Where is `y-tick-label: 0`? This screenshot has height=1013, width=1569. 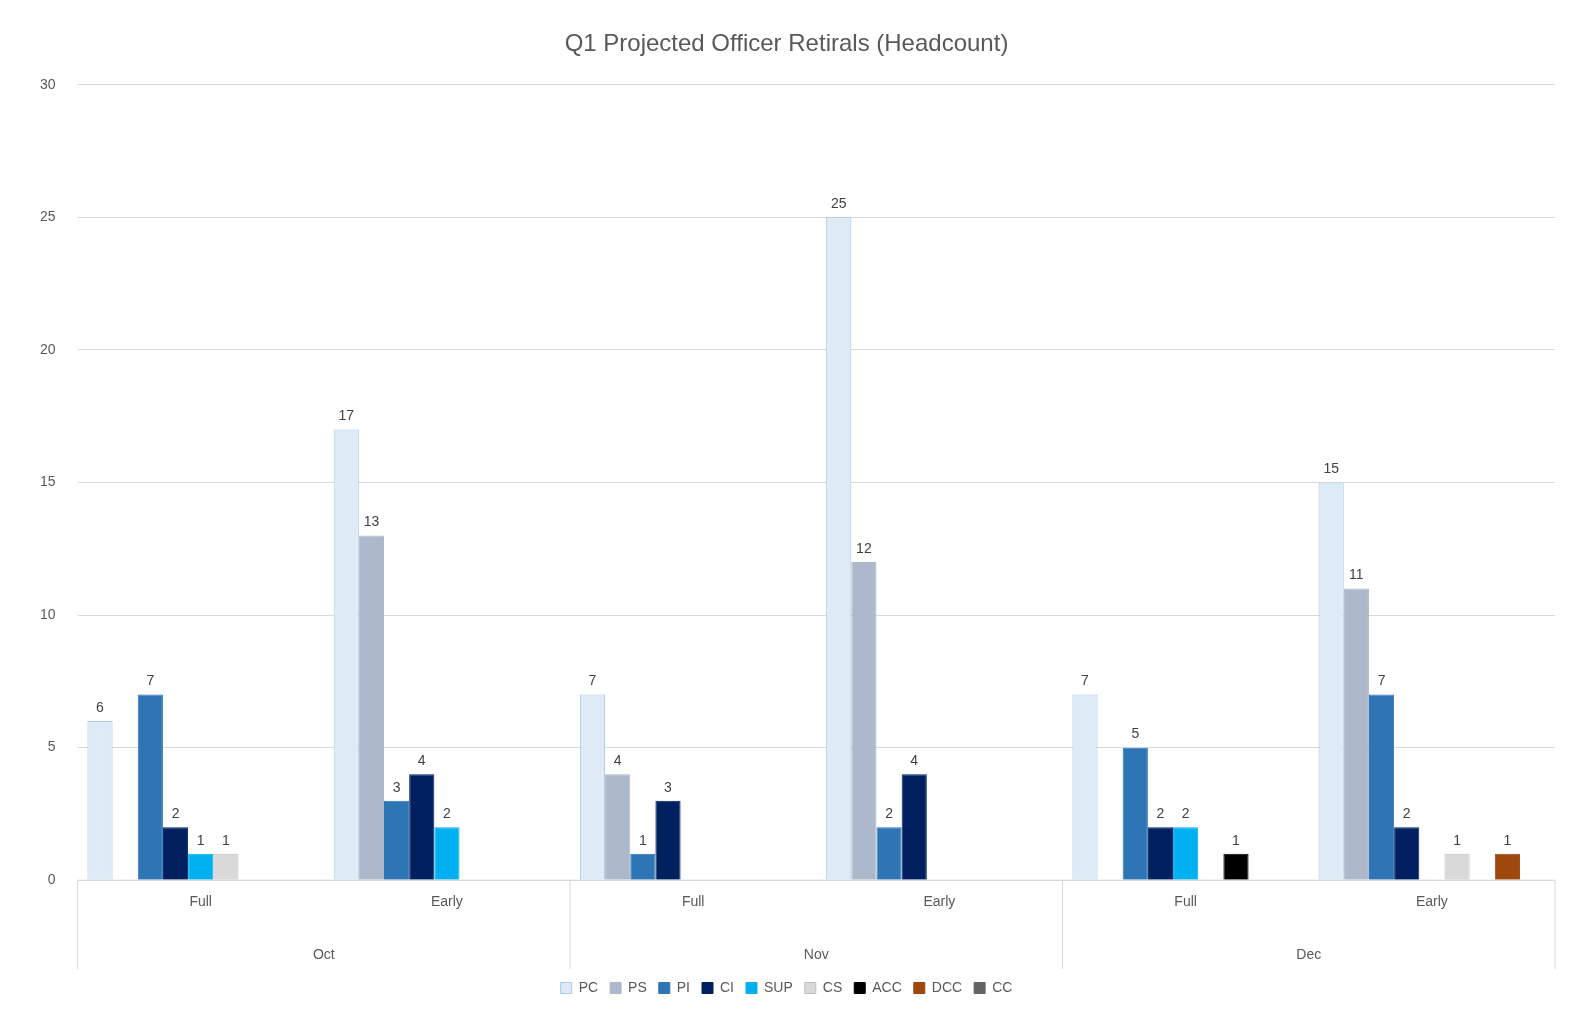 y-tick-label: 0 is located at coordinates (51, 879).